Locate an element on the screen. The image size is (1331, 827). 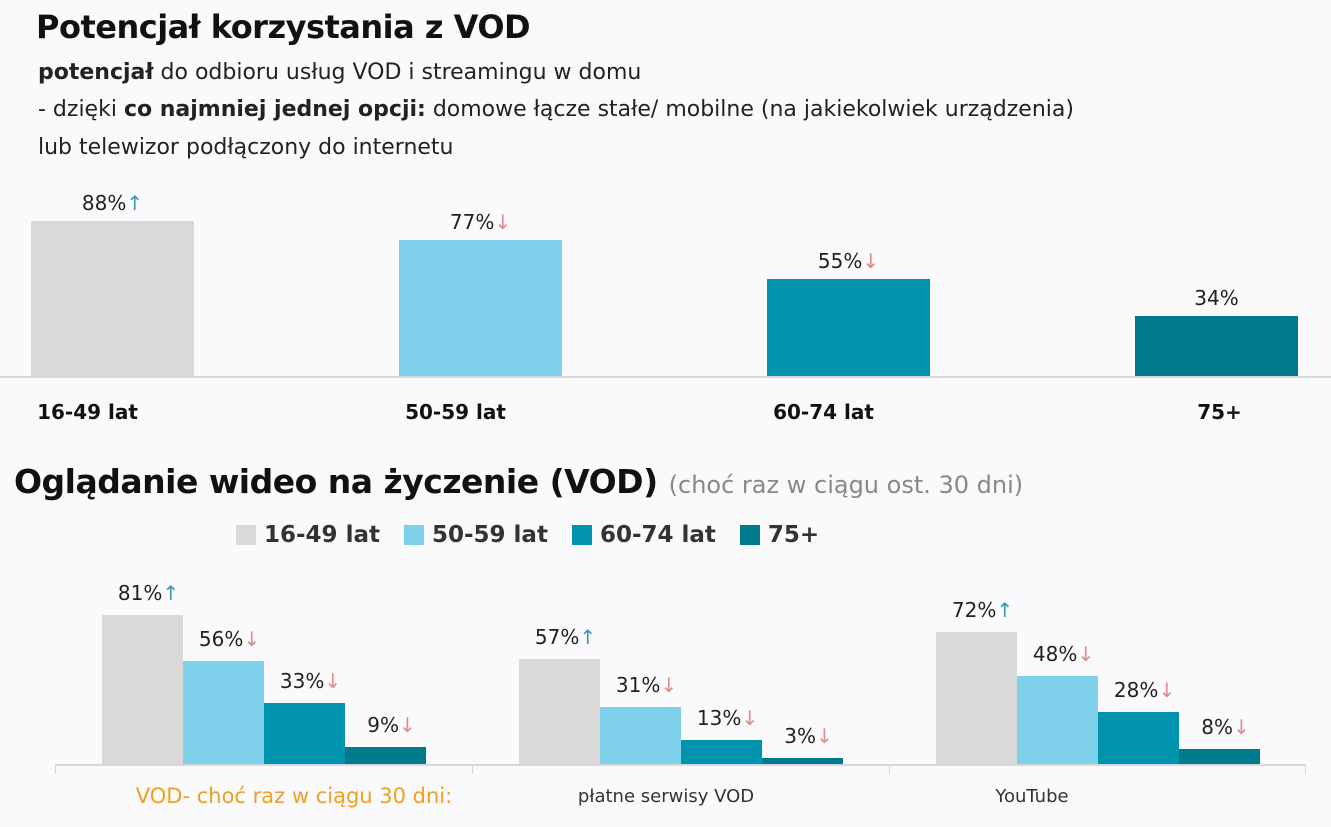
data-label-value: 81% is located at coordinates (140, 592).